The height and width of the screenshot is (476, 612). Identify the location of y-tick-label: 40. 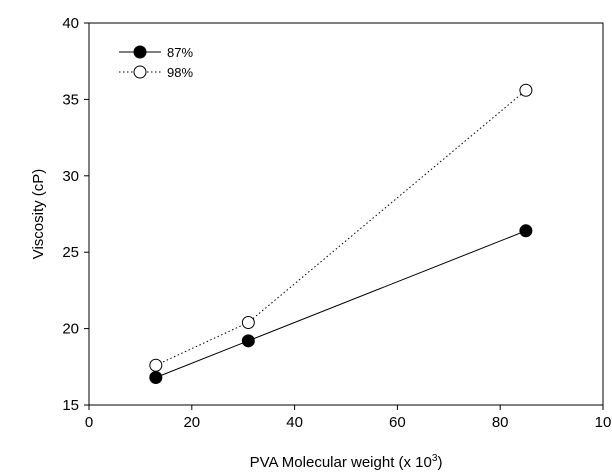
(70, 23).